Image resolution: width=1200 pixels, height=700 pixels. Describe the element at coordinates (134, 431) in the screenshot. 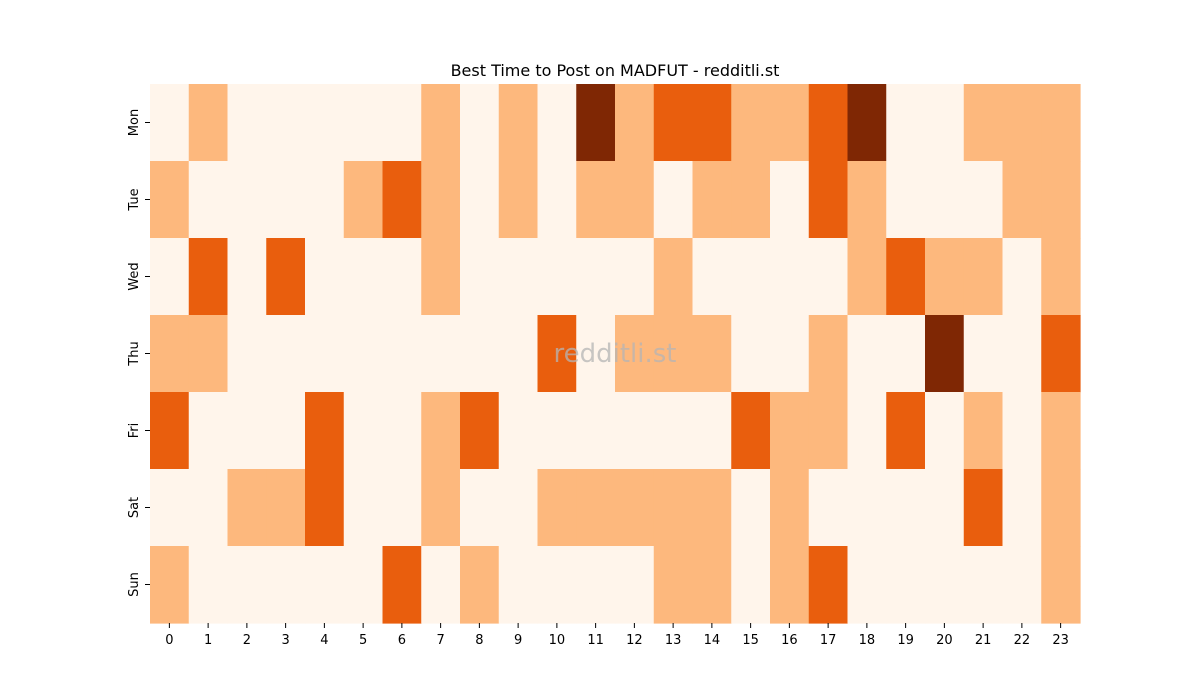

I see `y-tick-label: Fri` at that location.